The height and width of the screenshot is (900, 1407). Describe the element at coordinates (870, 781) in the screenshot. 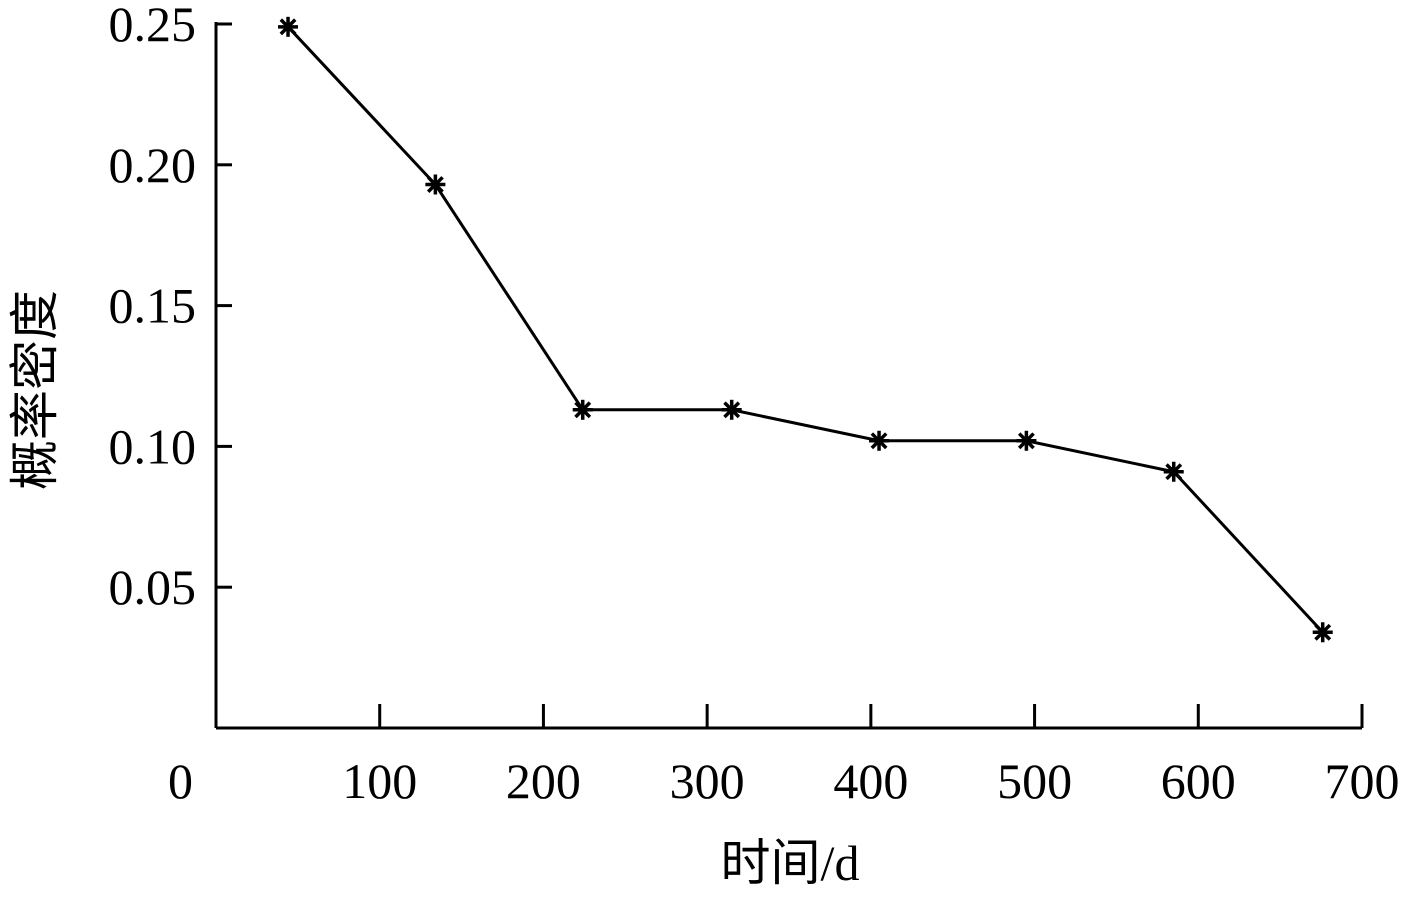

I see `x-tick-label: 400` at that location.